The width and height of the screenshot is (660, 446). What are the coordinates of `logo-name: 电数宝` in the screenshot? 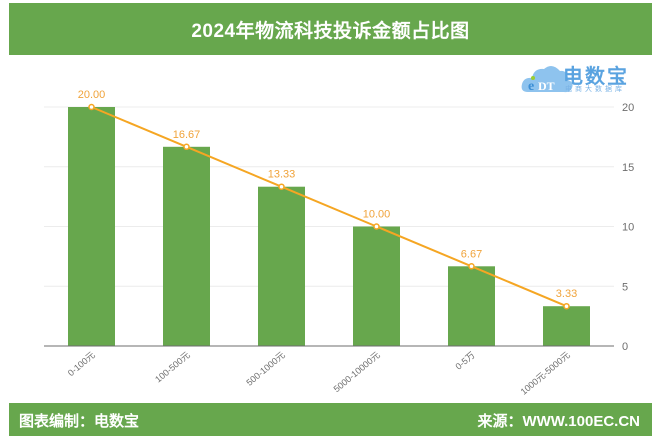 It's located at (596, 77).